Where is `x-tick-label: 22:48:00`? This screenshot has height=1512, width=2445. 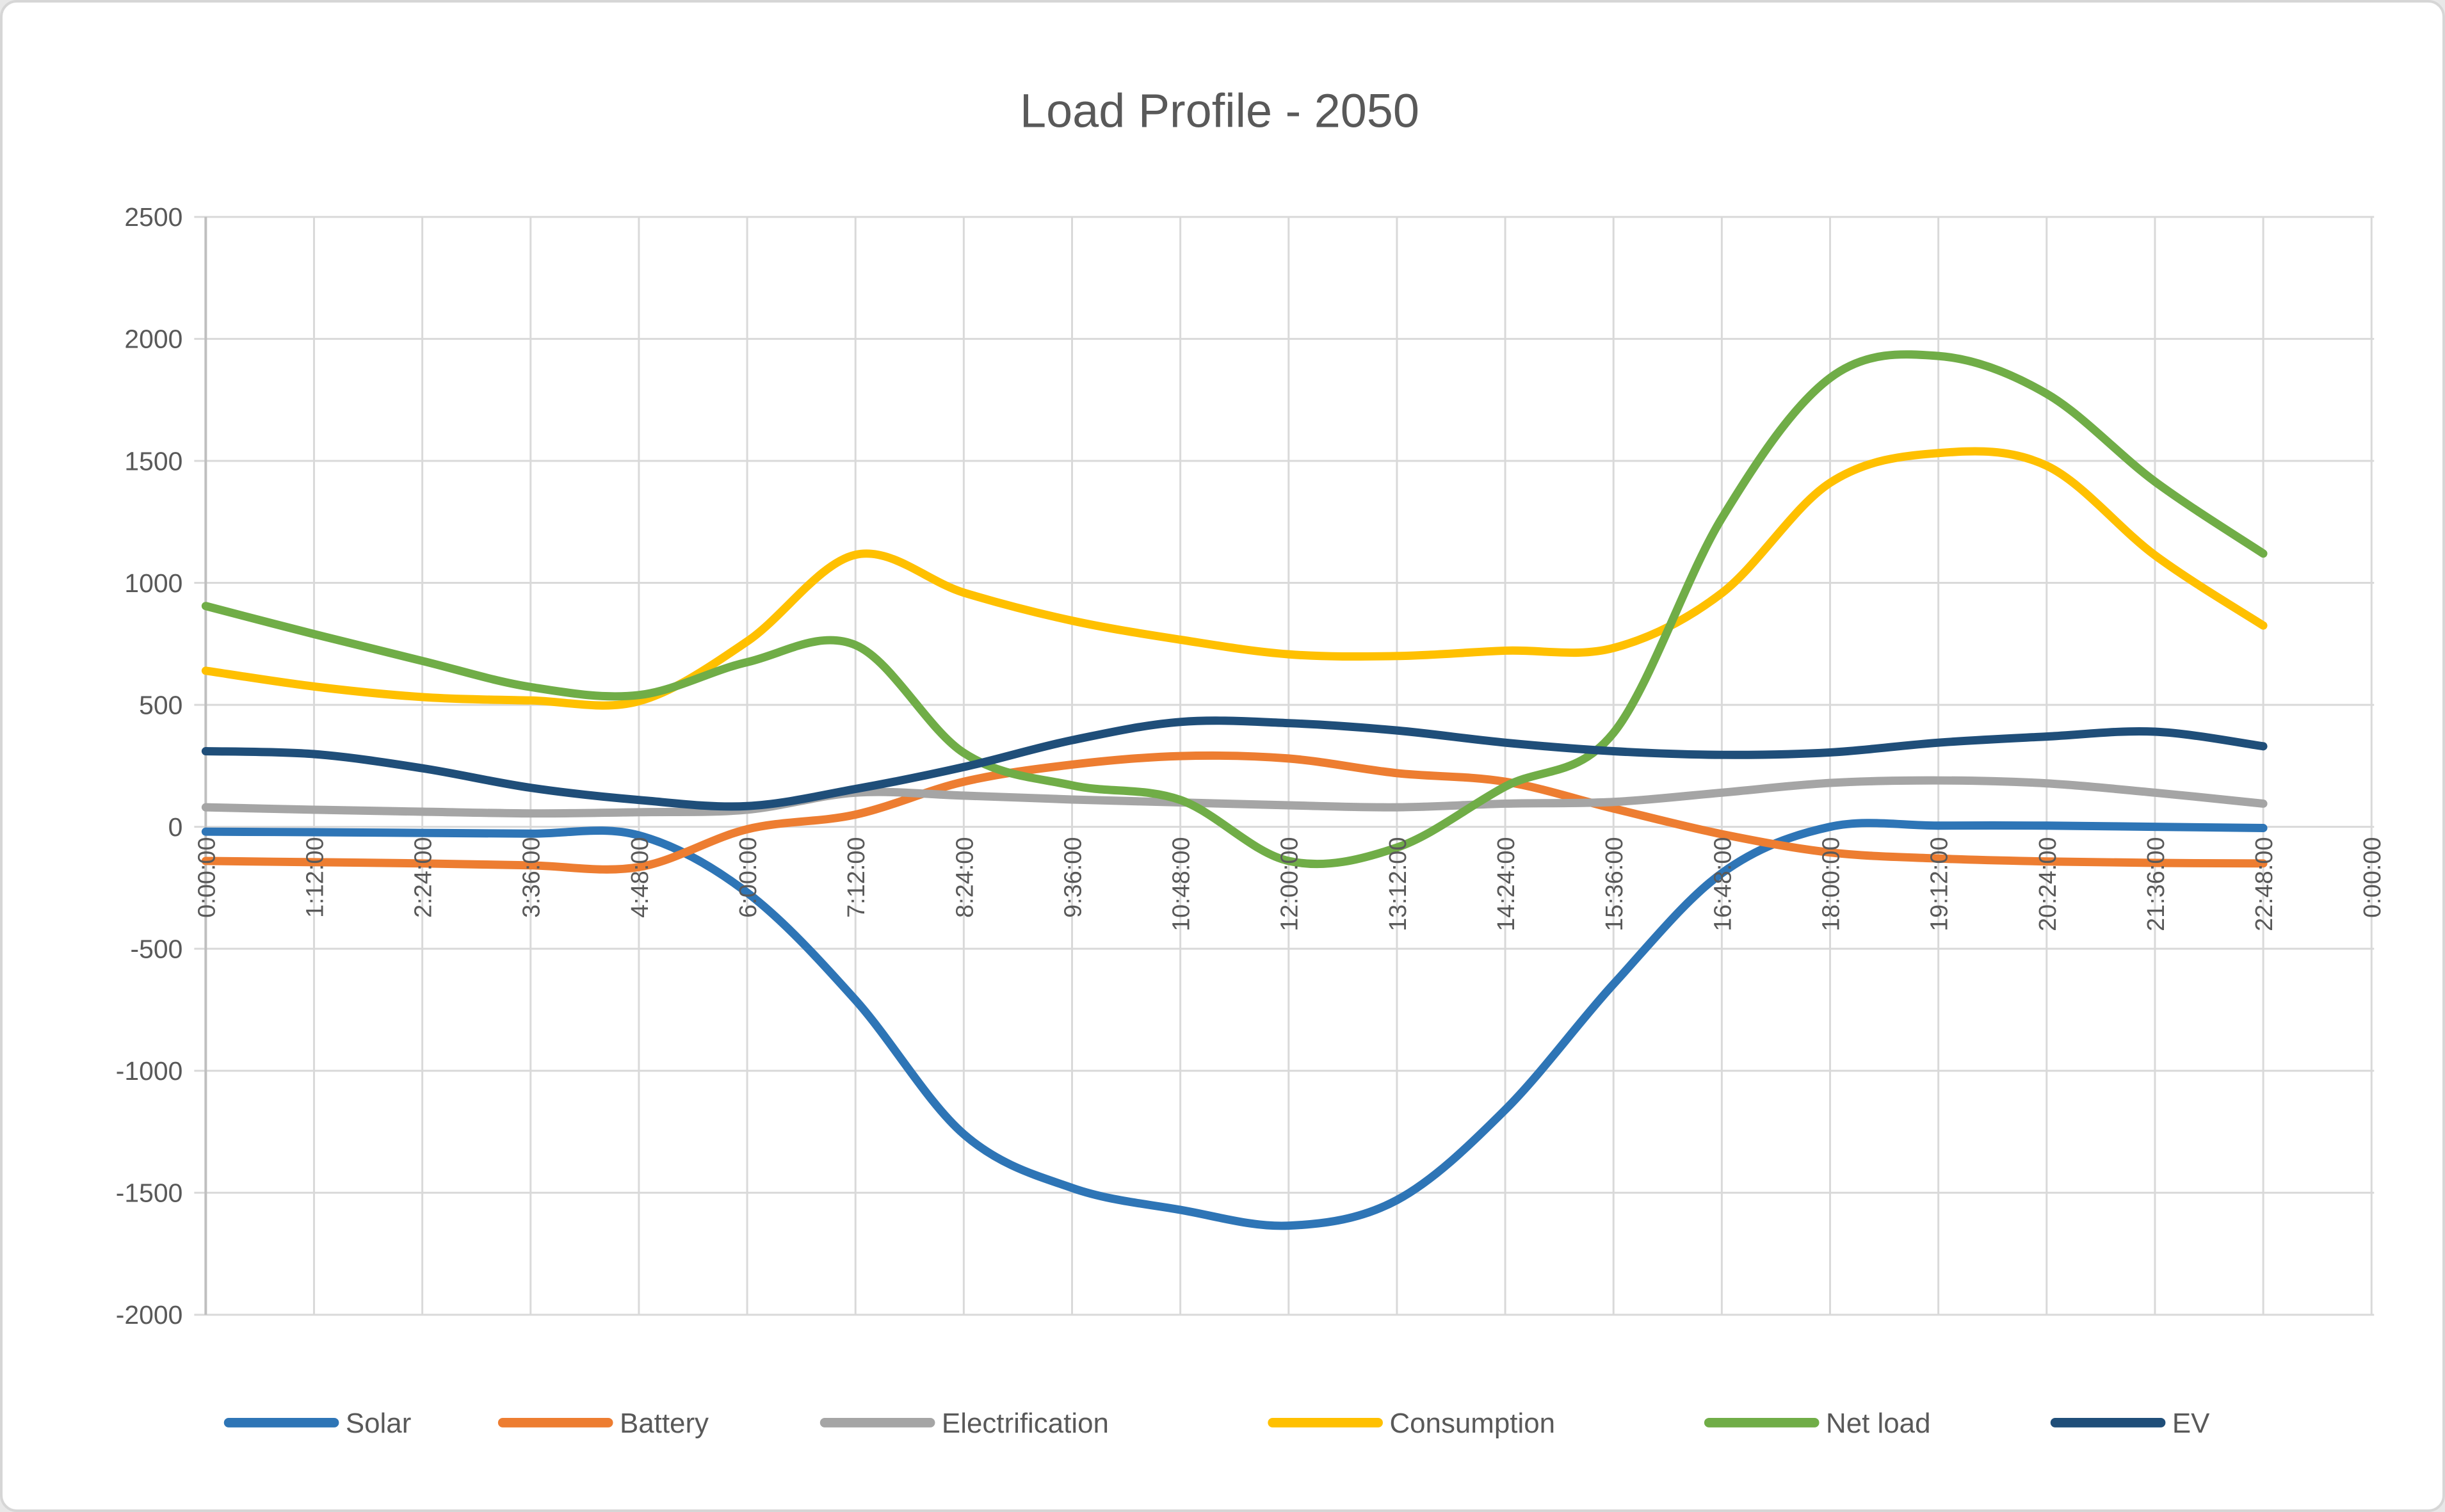
x-tick-label: 22:48:00 is located at coordinates (2264, 884).